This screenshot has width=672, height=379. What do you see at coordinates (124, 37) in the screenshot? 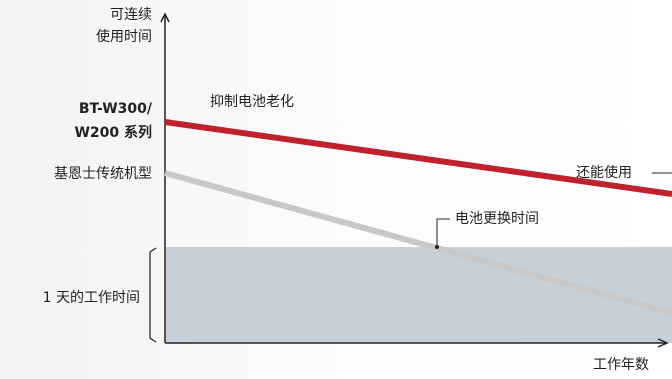
I see `y-axis-label-line2: 使用时间` at bounding box center [124, 37].